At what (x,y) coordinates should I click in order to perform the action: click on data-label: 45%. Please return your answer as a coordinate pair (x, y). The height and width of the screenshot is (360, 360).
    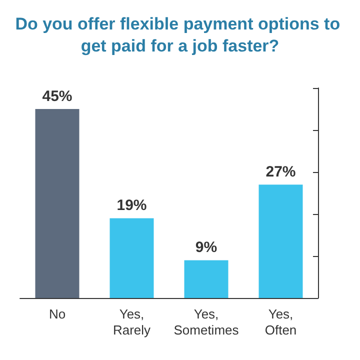
    Looking at the image, I should click on (57, 96).